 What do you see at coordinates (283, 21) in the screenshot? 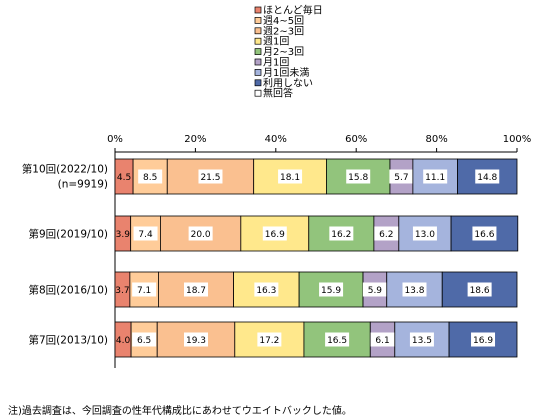
I see `legend-label: 週4~5回` at bounding box center [283, 21].